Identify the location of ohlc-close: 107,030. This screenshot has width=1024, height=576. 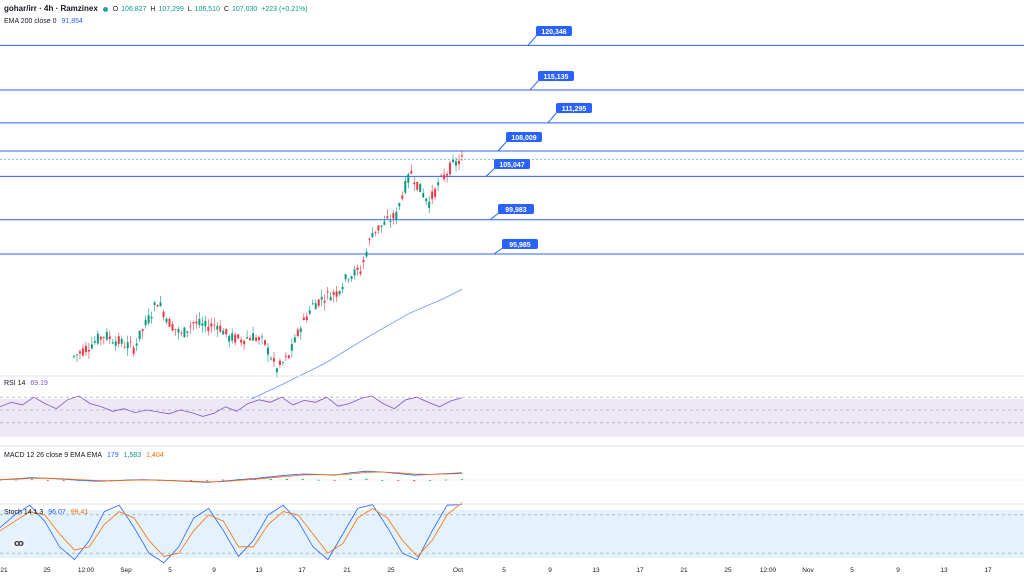
(244, 9).